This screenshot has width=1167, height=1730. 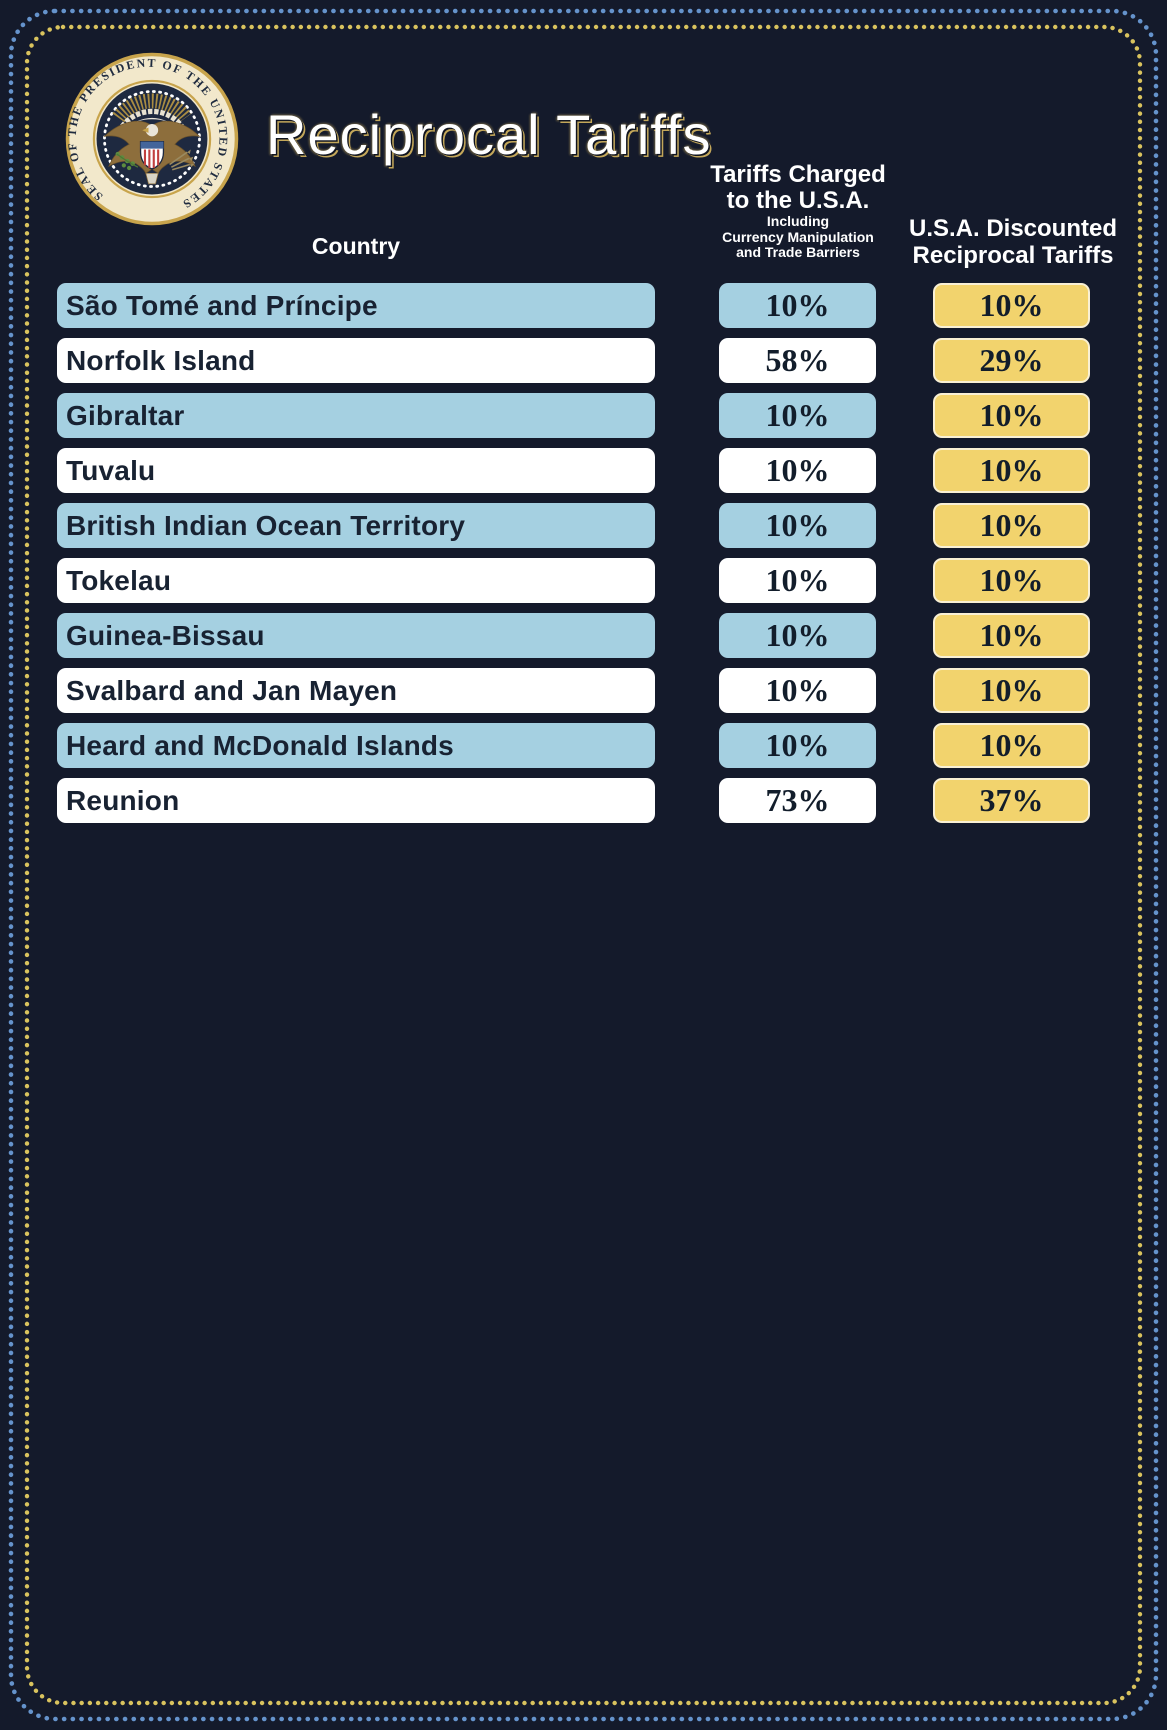 I want to click on page-title: Reciprocal Tariffs, so click(x=489, y=134).